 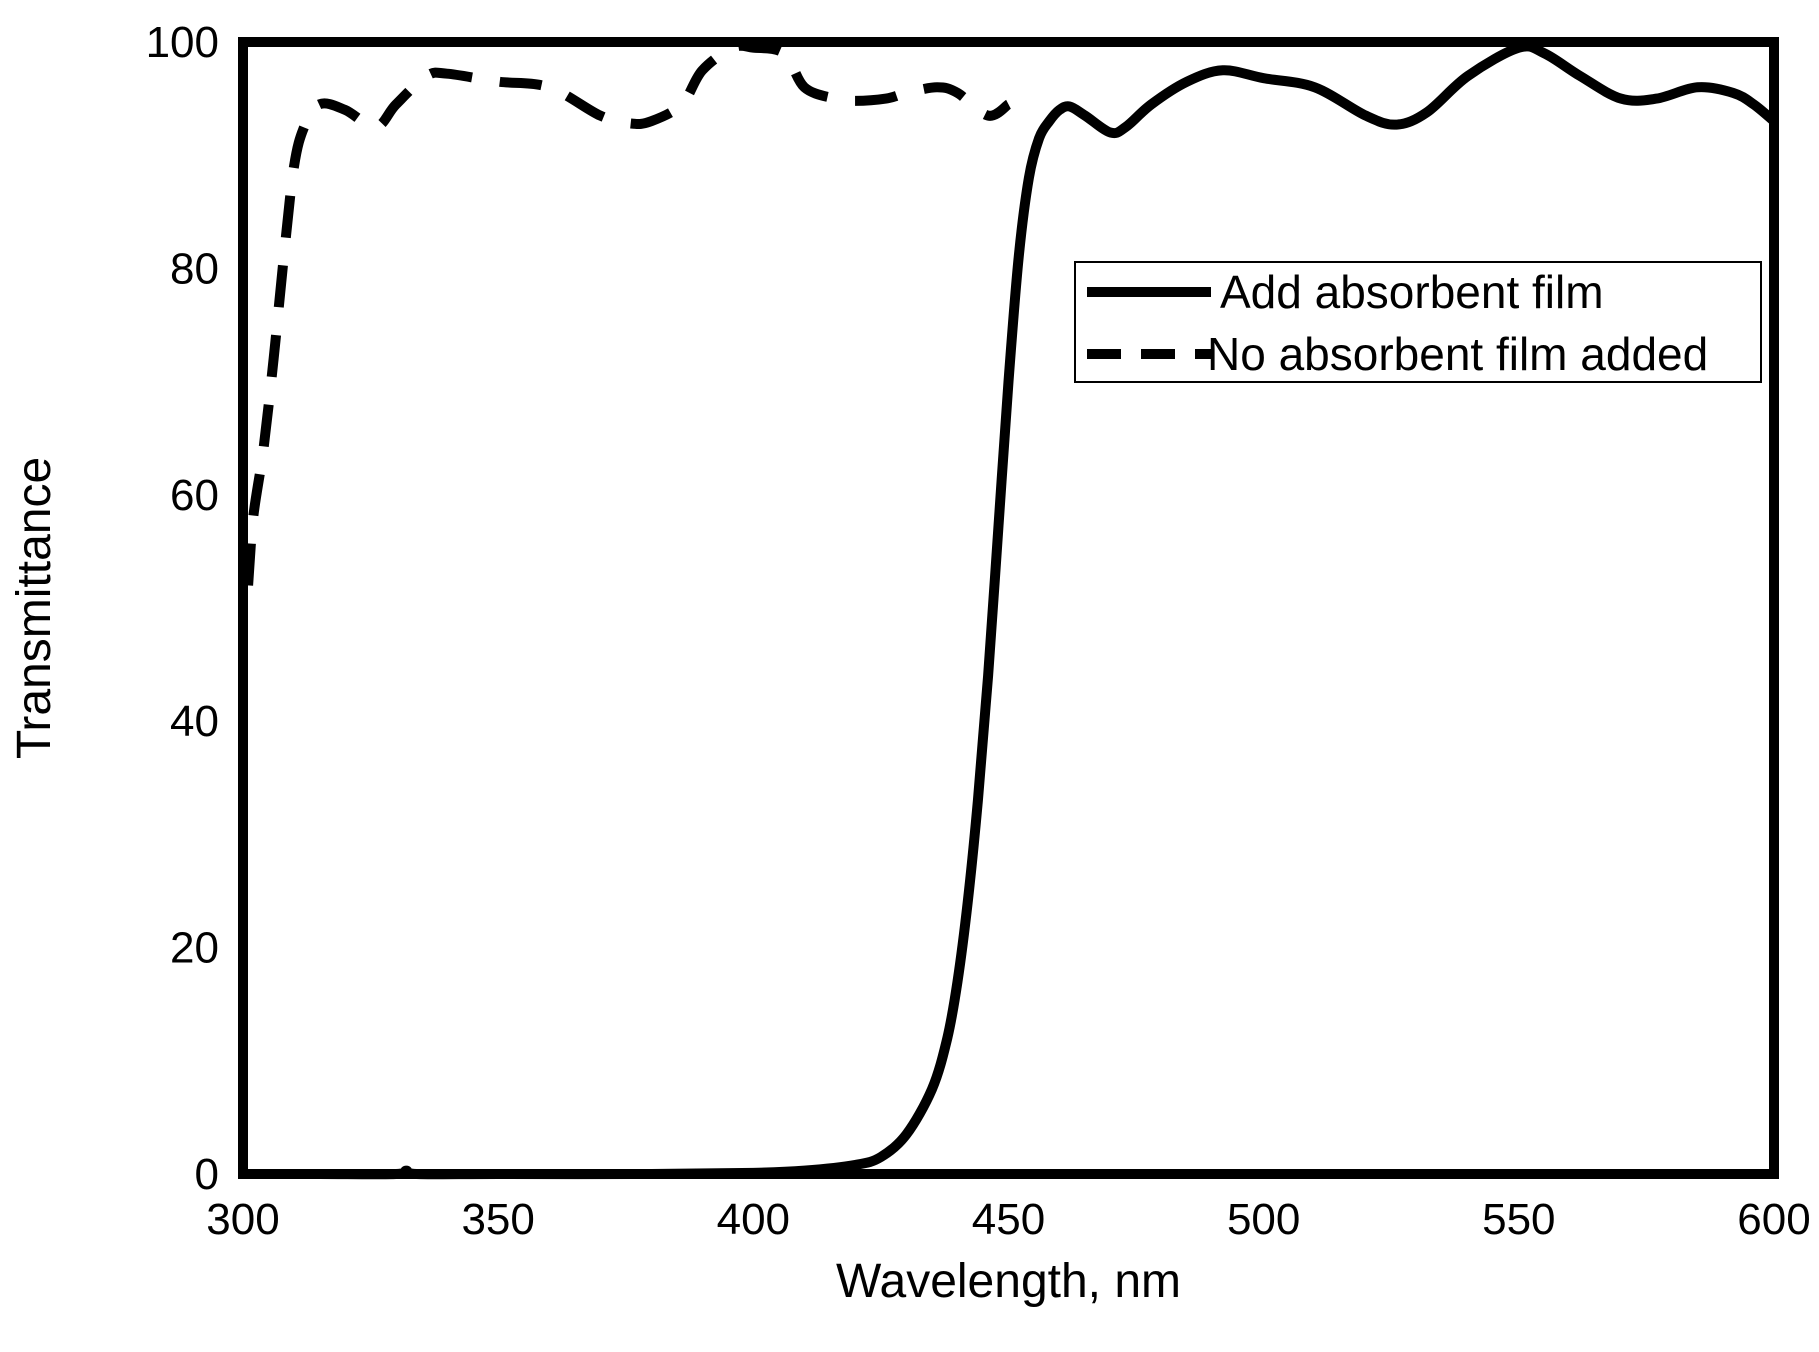 I want to click on x-axis-title: Wavelength, nm, so click(x=1008, y=1281).